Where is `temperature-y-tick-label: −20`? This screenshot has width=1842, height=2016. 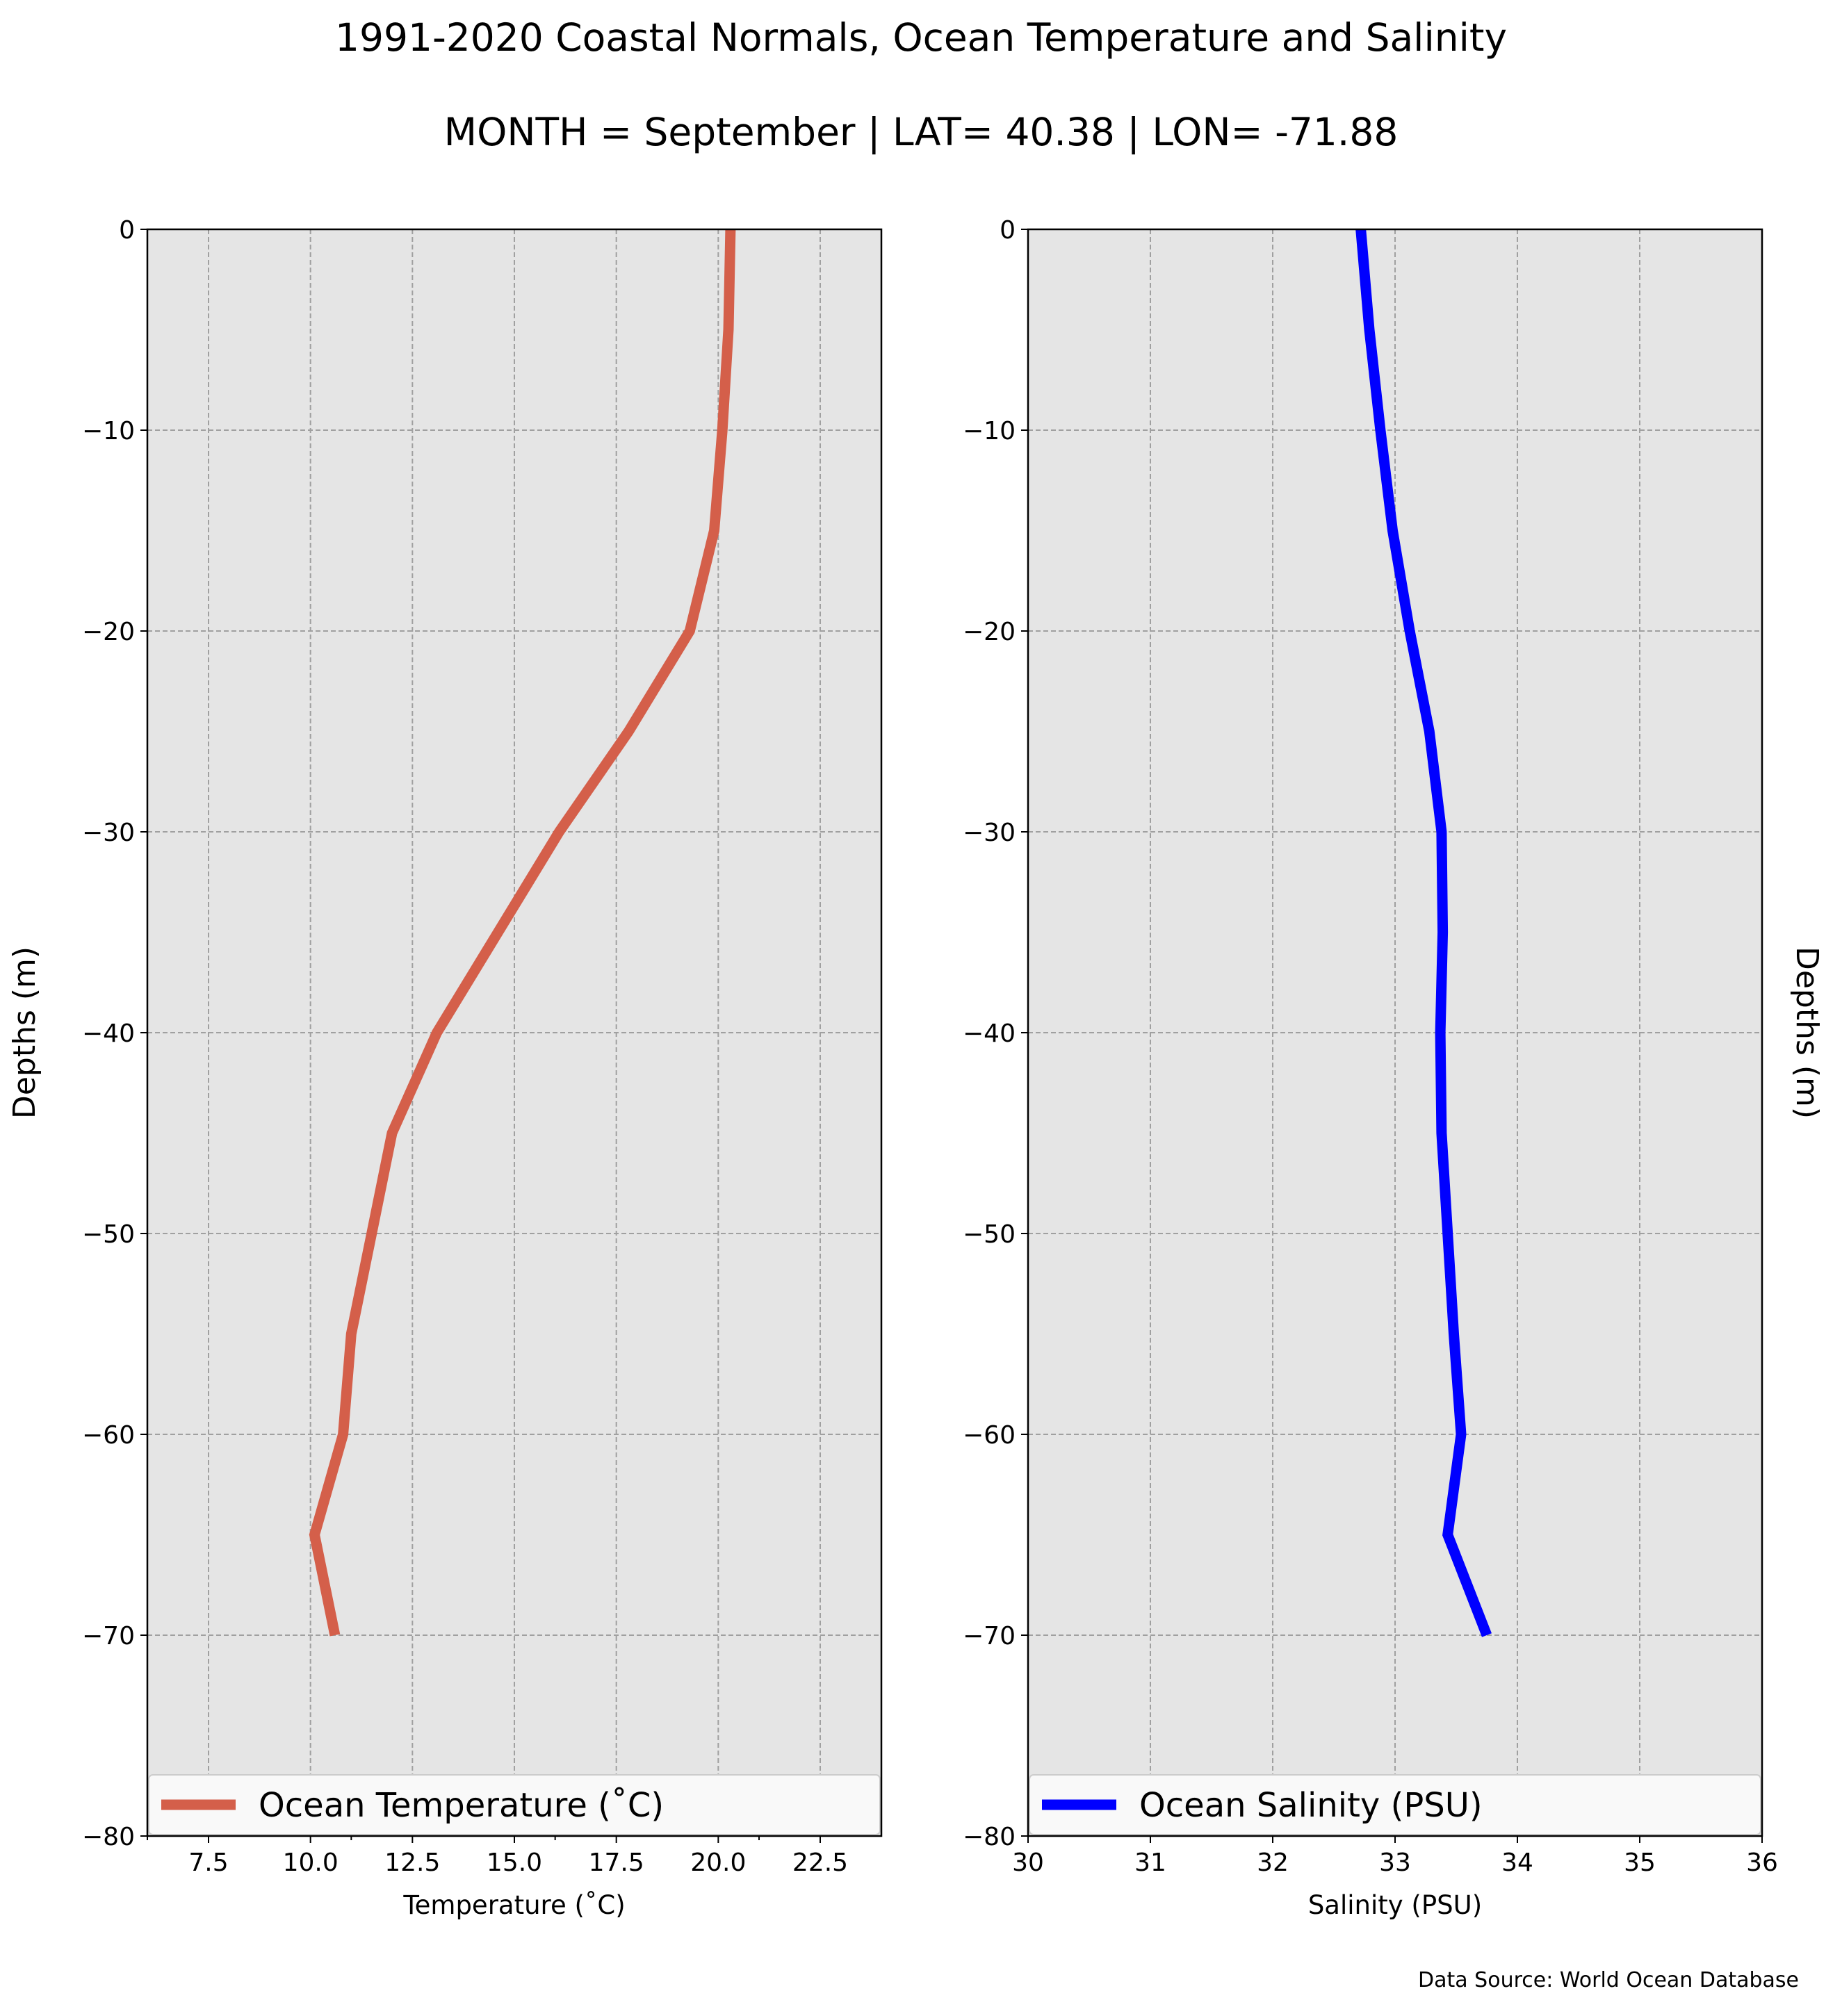 temperature-y-tick-label: −20 is located at coordinates (108, 632).